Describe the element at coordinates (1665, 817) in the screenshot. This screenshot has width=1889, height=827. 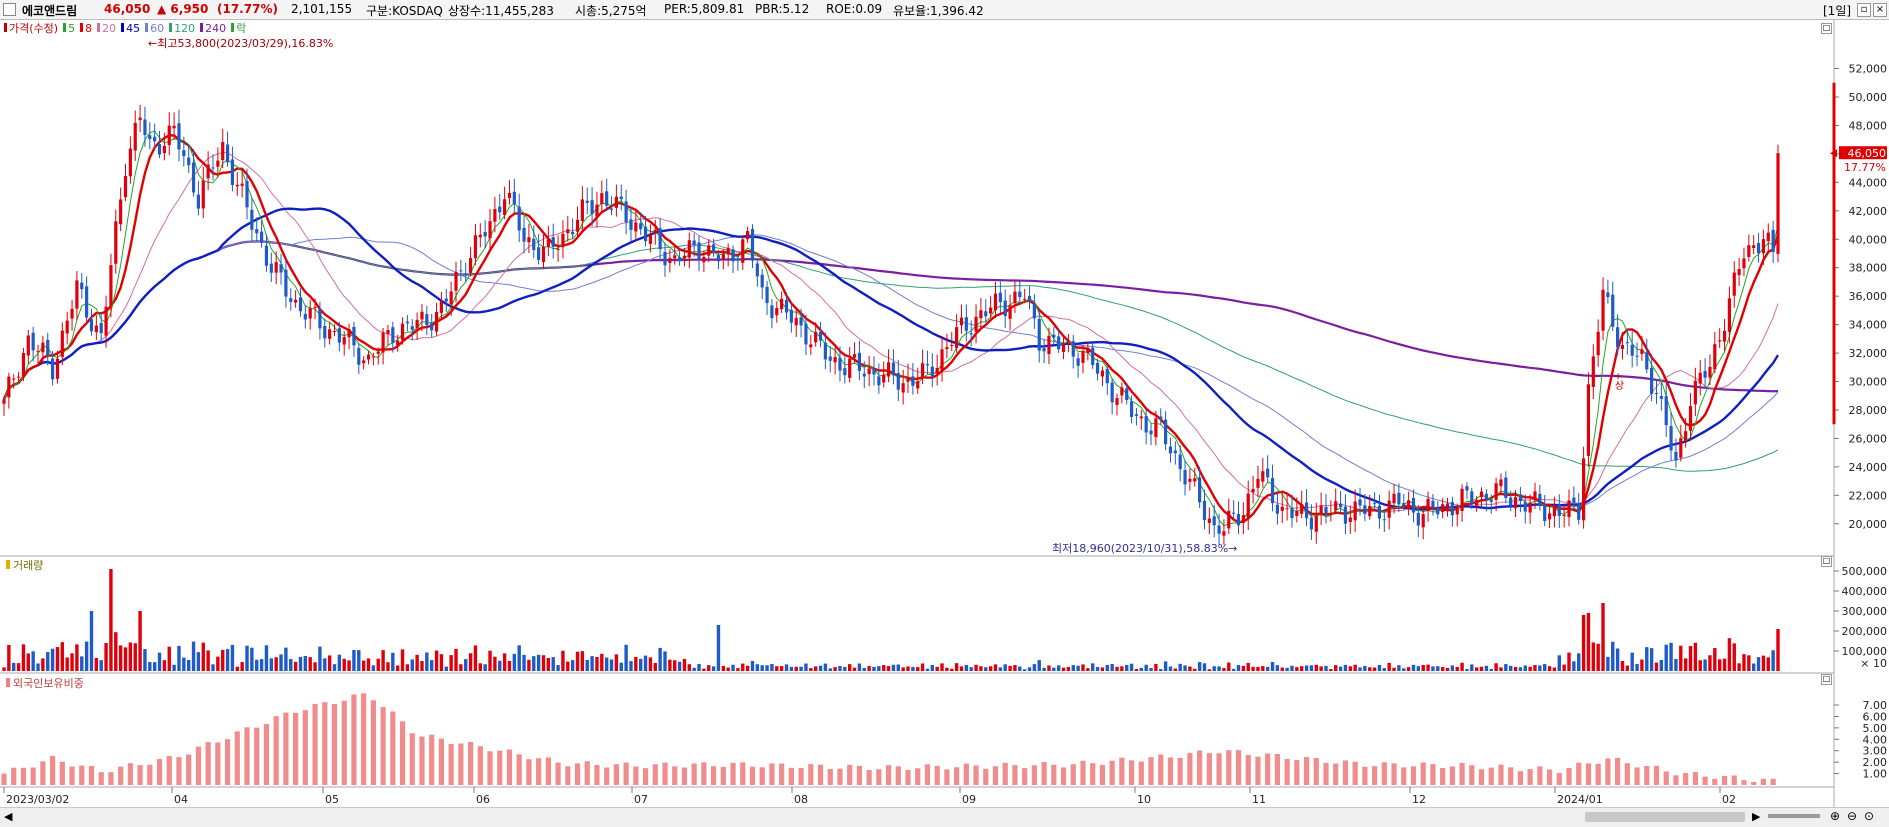
I see `scroll-thumb` at that location.